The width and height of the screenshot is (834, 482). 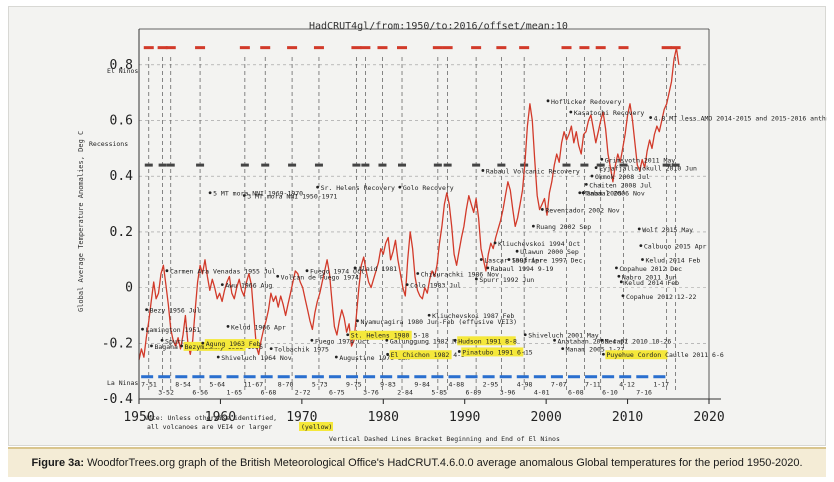 What do you see at coordinates (464, 417) in the screenshot?
I see `x-tick-label: 1990` at bounding box center [464, 417].